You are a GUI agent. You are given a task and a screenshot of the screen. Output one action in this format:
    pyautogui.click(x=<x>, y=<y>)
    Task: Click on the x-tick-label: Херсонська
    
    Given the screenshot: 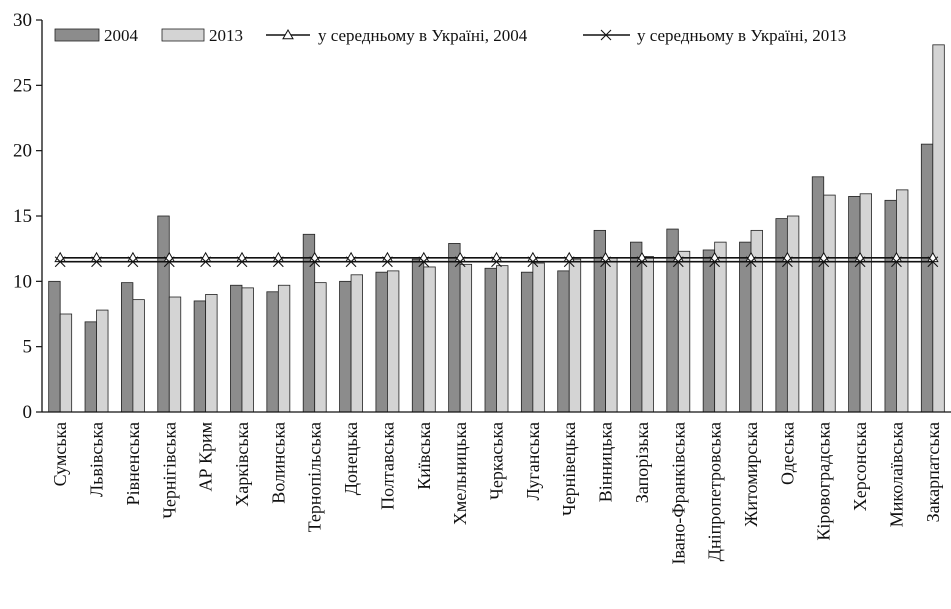 What is the action you would take?
    pyautogui.click(x=860, y=466)
    